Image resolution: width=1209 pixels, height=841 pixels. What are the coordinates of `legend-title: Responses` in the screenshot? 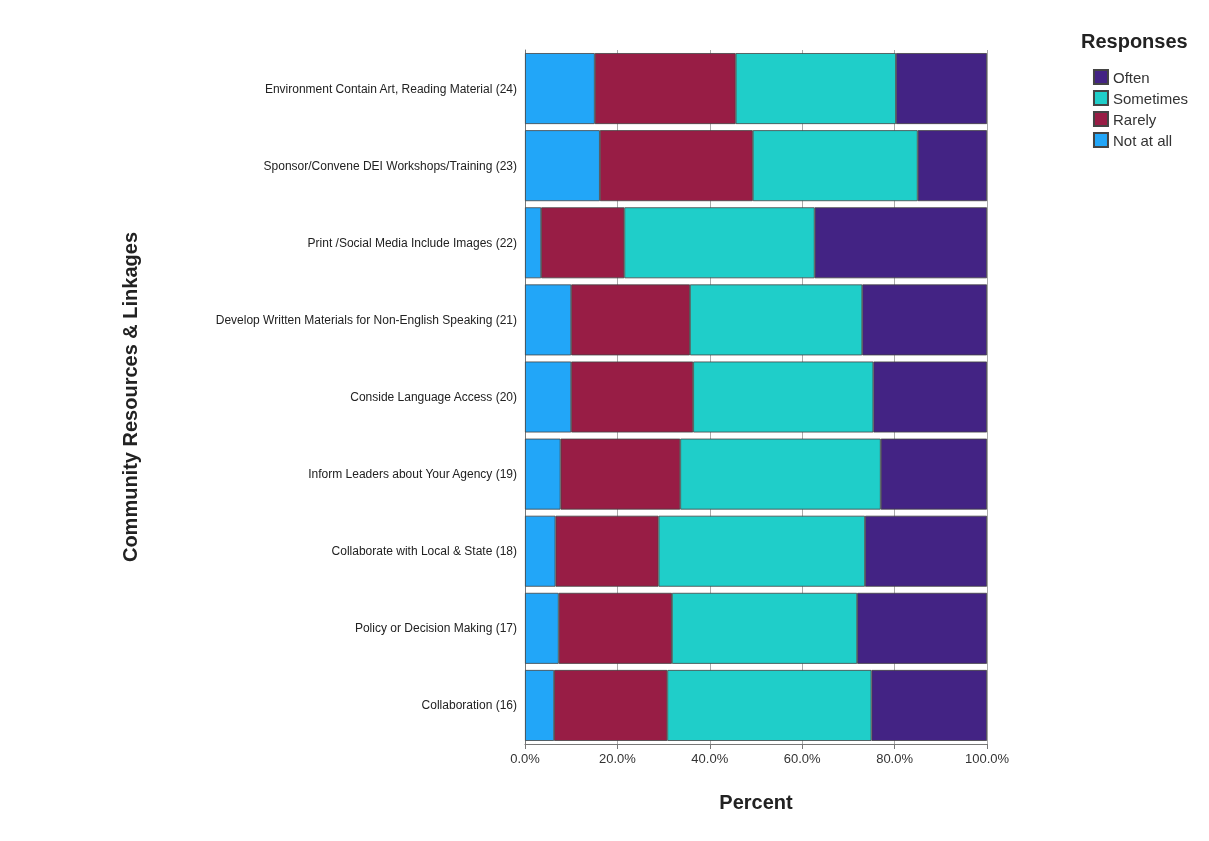 It's located at (1134, 41).